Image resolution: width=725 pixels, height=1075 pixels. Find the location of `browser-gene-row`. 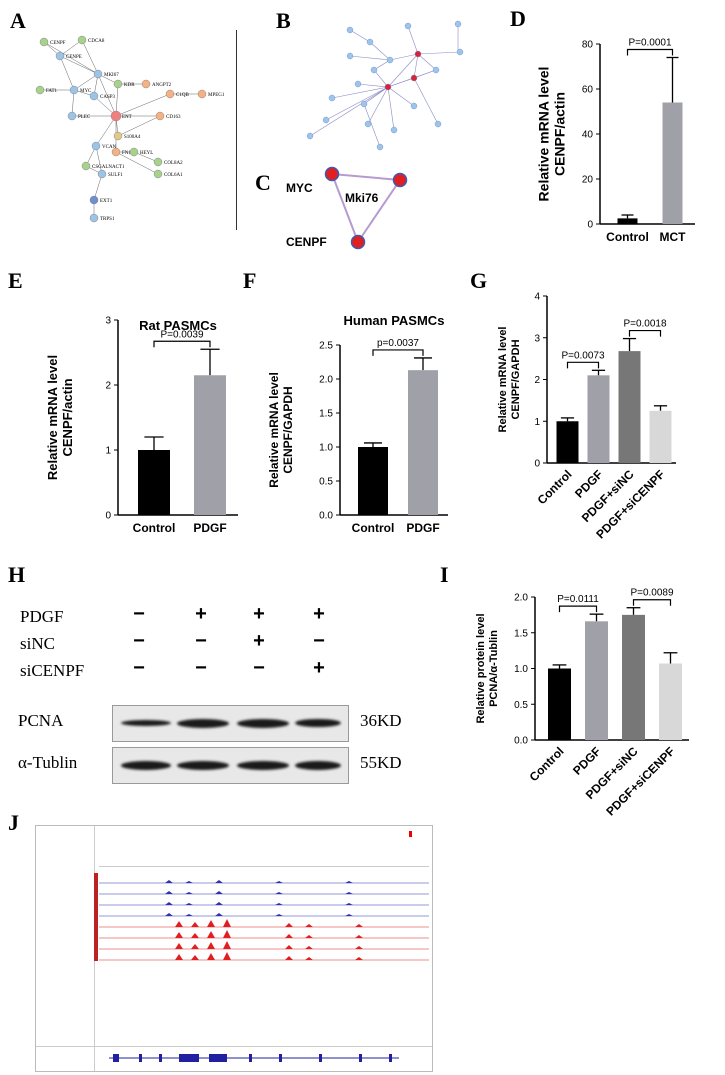

browser-gene-row is located at coordinates (234, 1058).